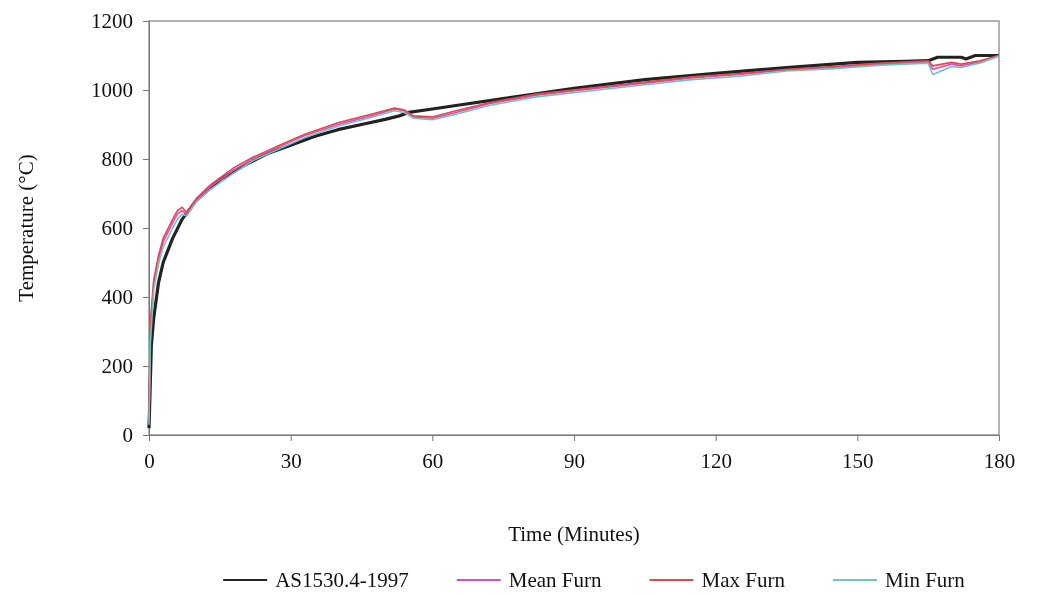 The image size is (1039, 596). What do you see at coordinates (26, 228) in the screenshot?
I see `y-axis-title: Temperature (°C)` at bounding box center [26, 228].